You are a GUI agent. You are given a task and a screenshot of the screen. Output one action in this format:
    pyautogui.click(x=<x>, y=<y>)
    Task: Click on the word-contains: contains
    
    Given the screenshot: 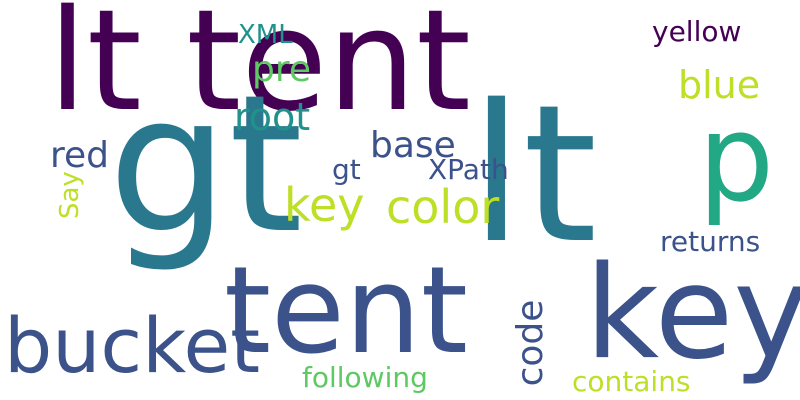 What is the action you would take?
    pyautogui.click(x=631, y=381)
    